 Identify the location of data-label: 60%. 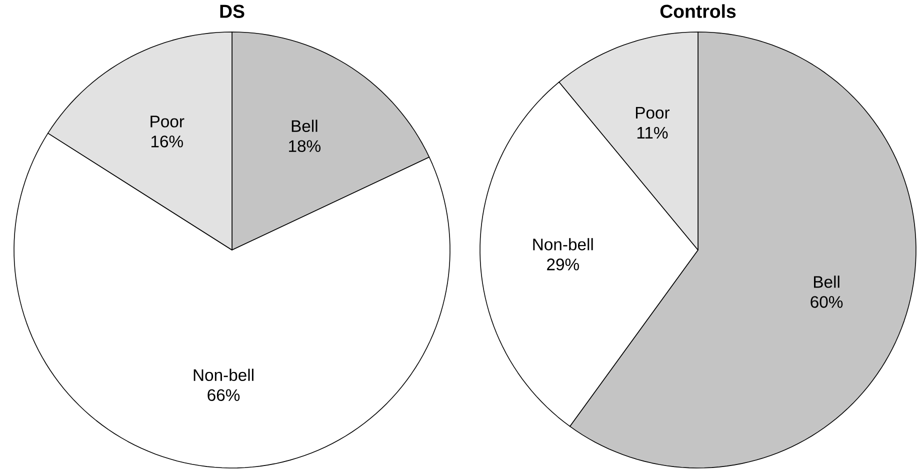
(826, 302).